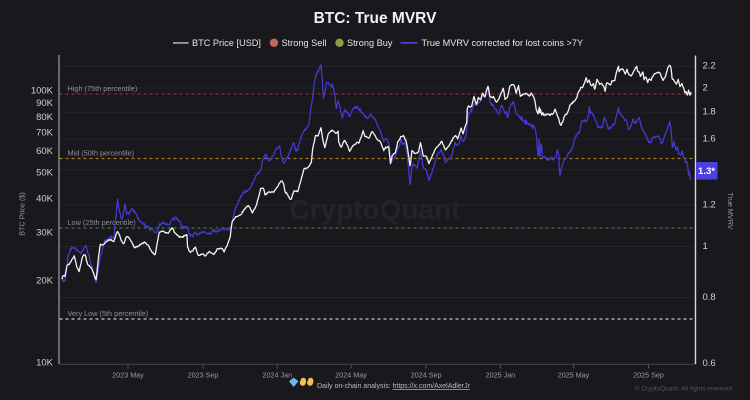  Describe the element at coordinates (709, 139) in the screenshot. I see `svg-text: 1.6` at that location.